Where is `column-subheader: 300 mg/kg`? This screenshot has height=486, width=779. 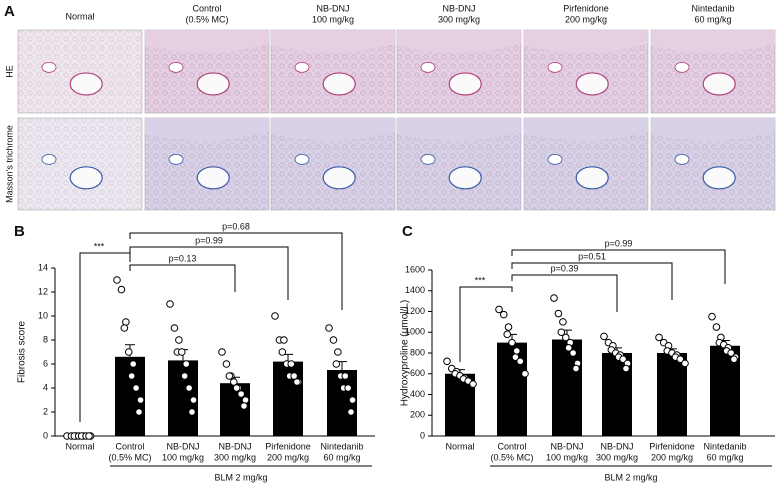 column-subheader: 300 mg/kg is located at coordinates (459, 19).